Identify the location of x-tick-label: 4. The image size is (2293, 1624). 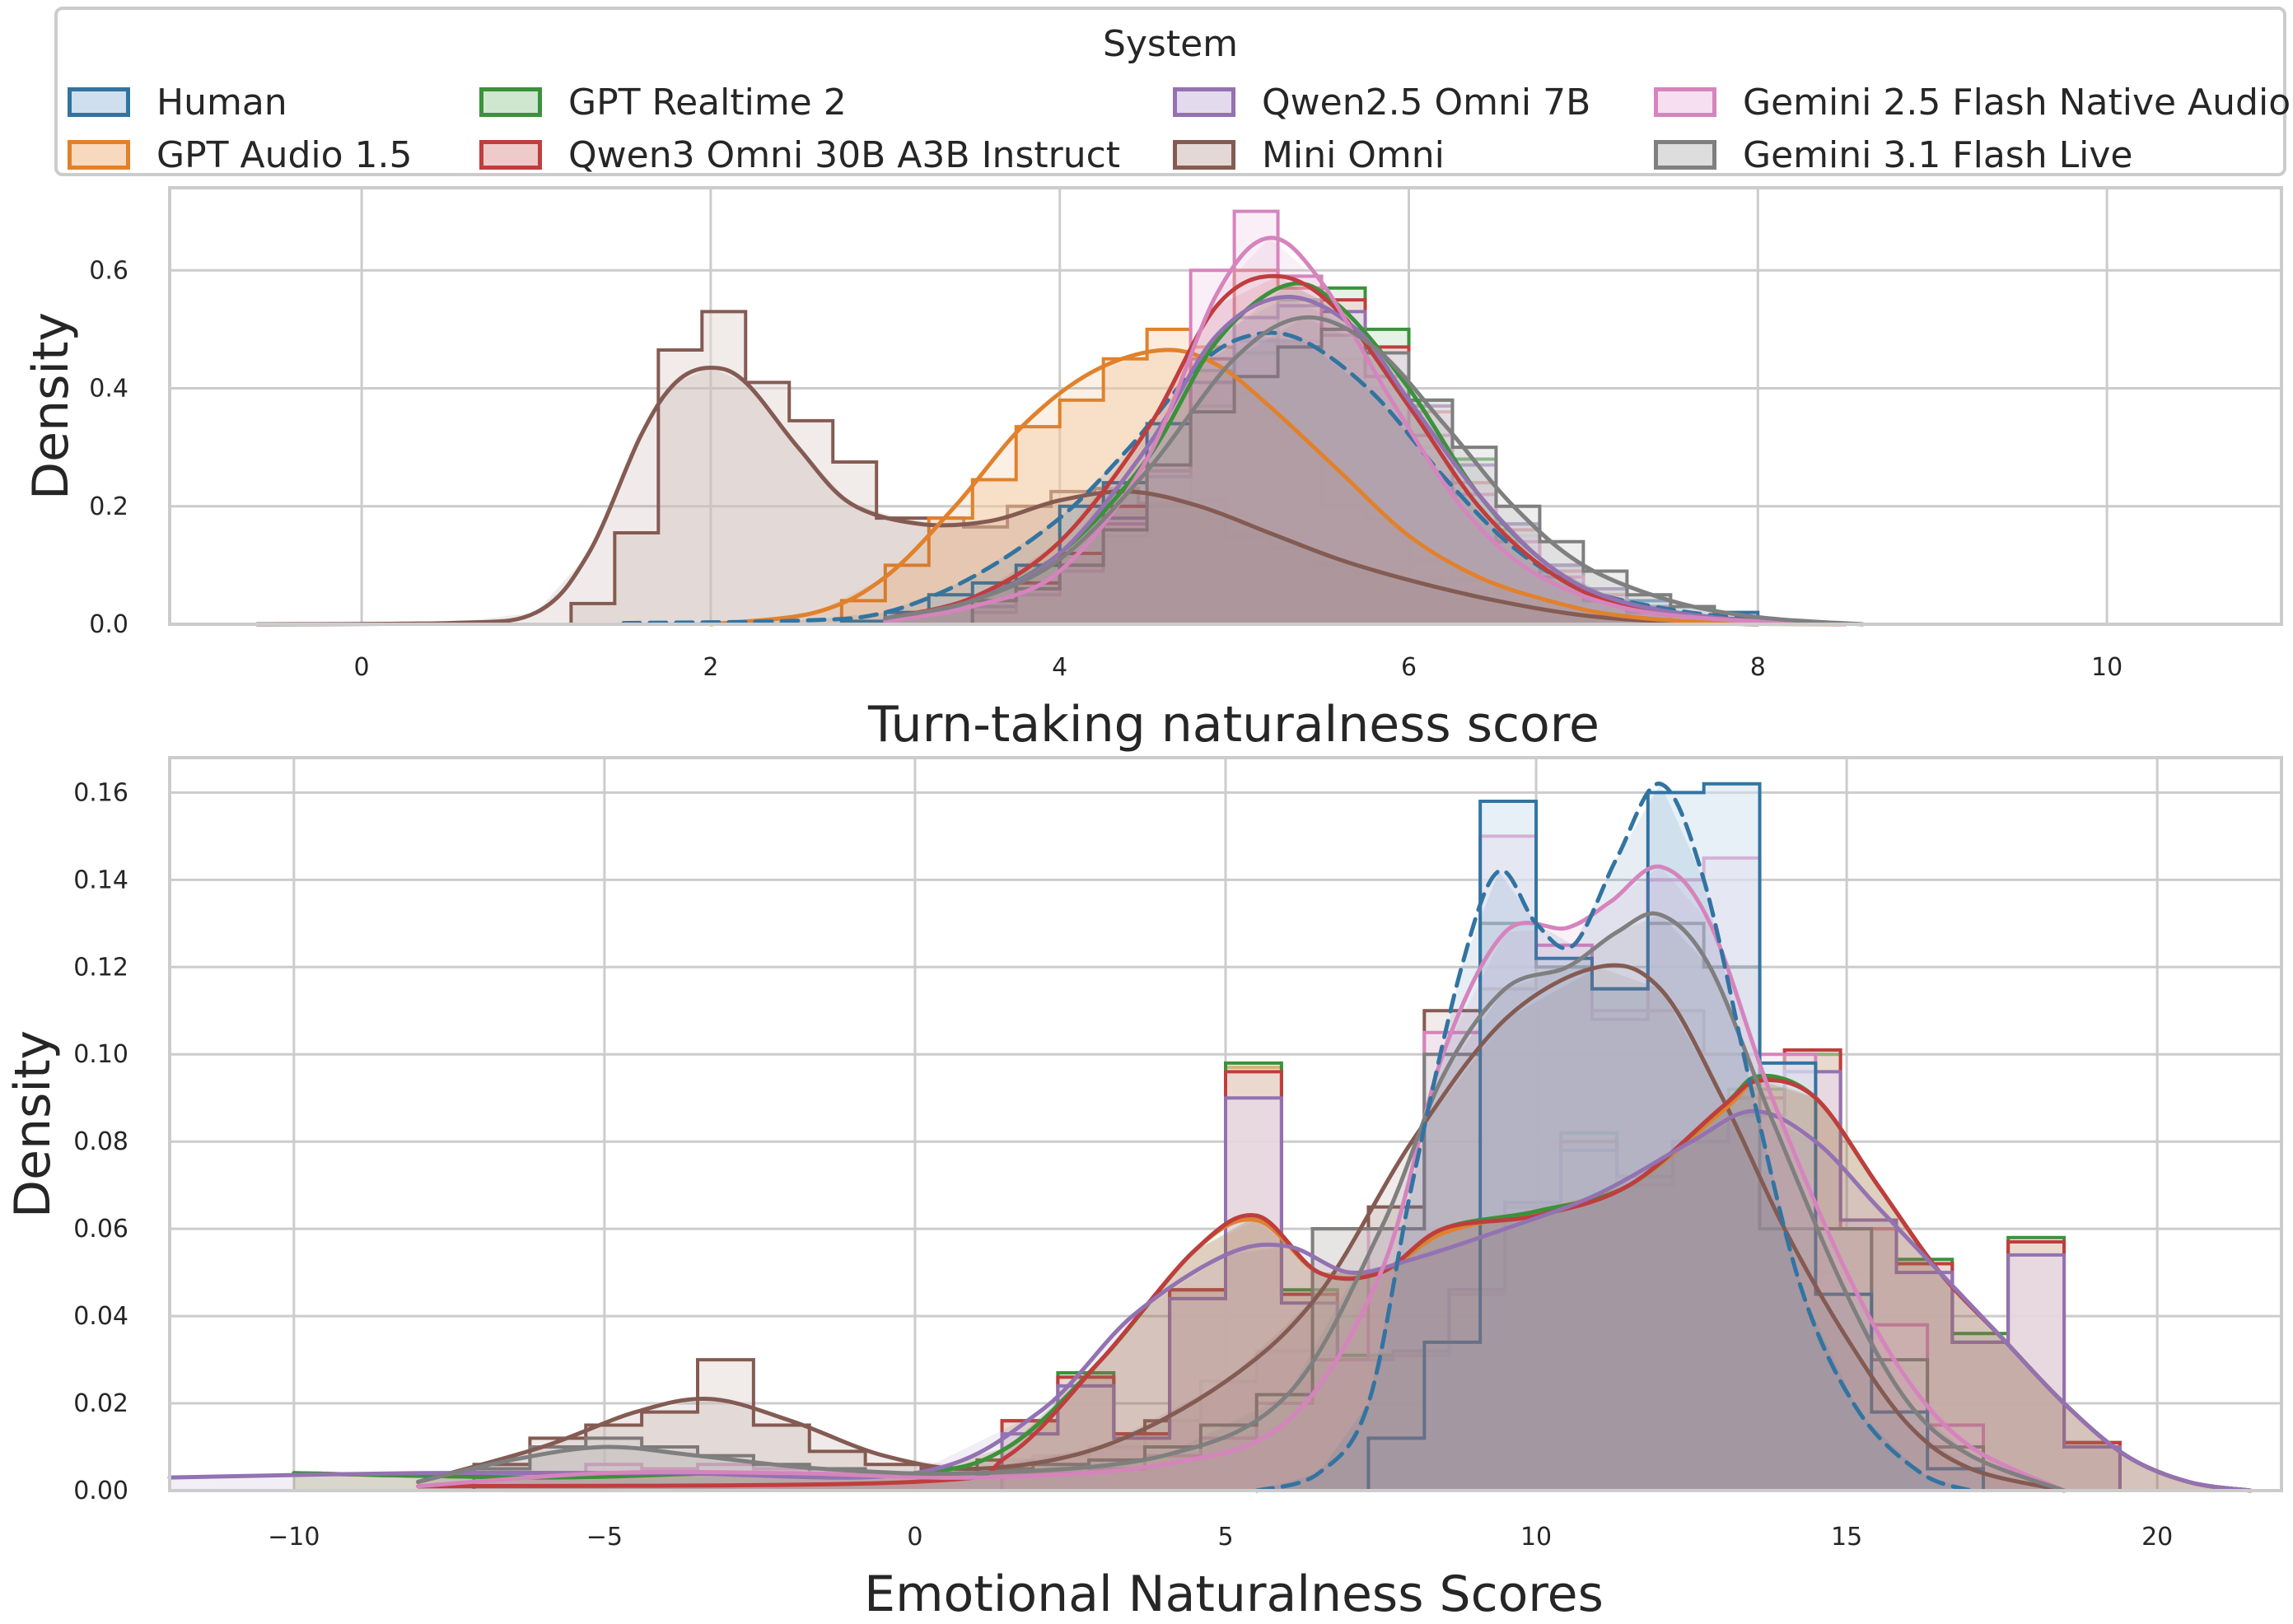
(1060, 667).